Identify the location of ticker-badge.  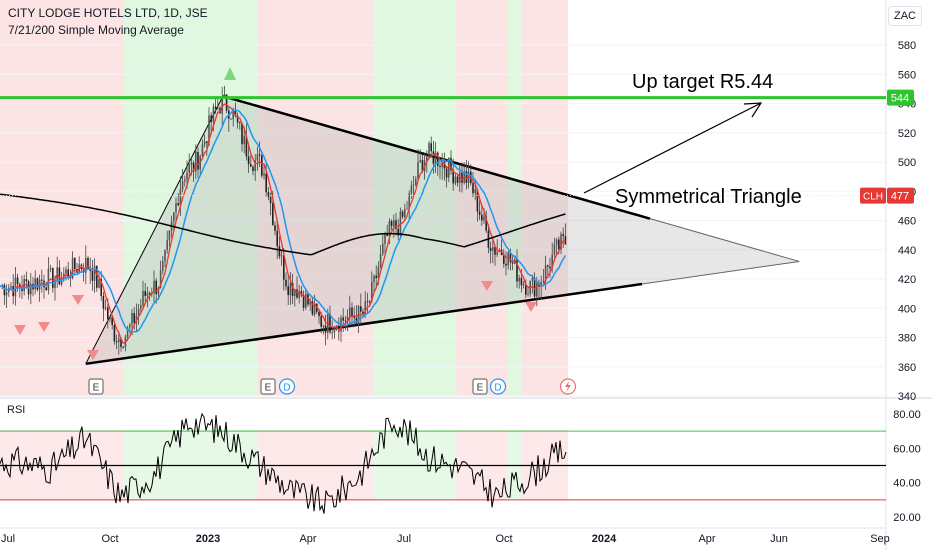
(873, 195).